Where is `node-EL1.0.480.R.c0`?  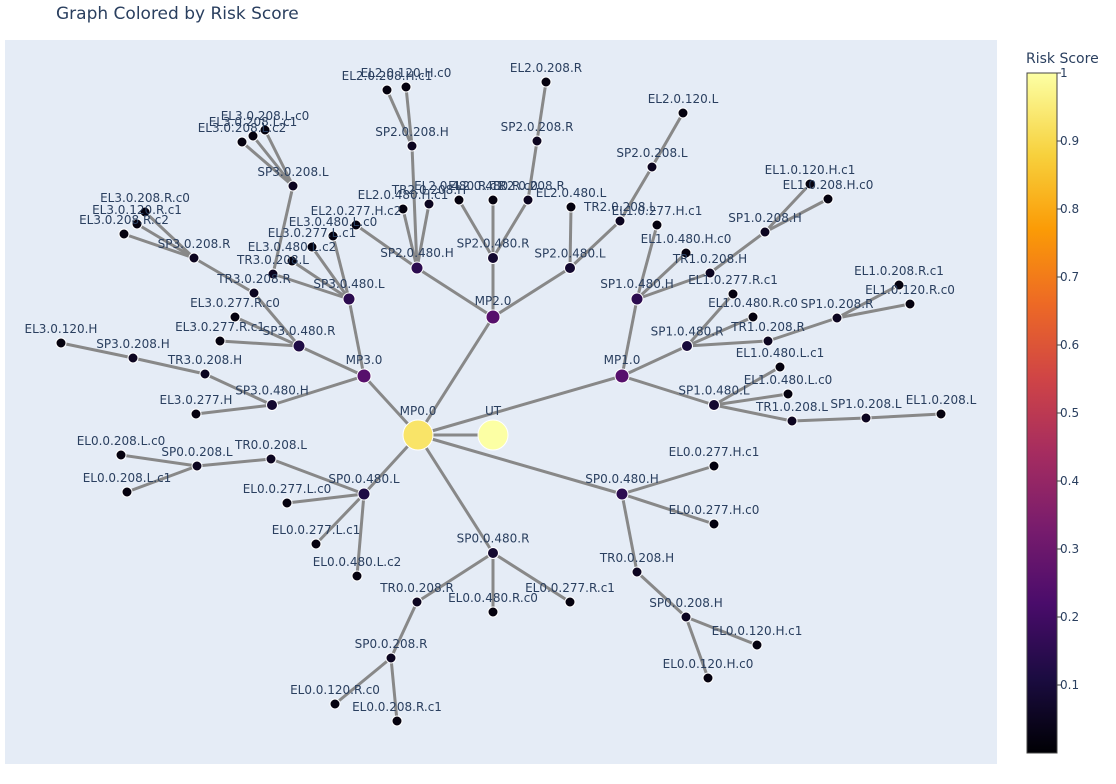
node-EL1.0.480.R.c0 is located at coordinates (753, 317).